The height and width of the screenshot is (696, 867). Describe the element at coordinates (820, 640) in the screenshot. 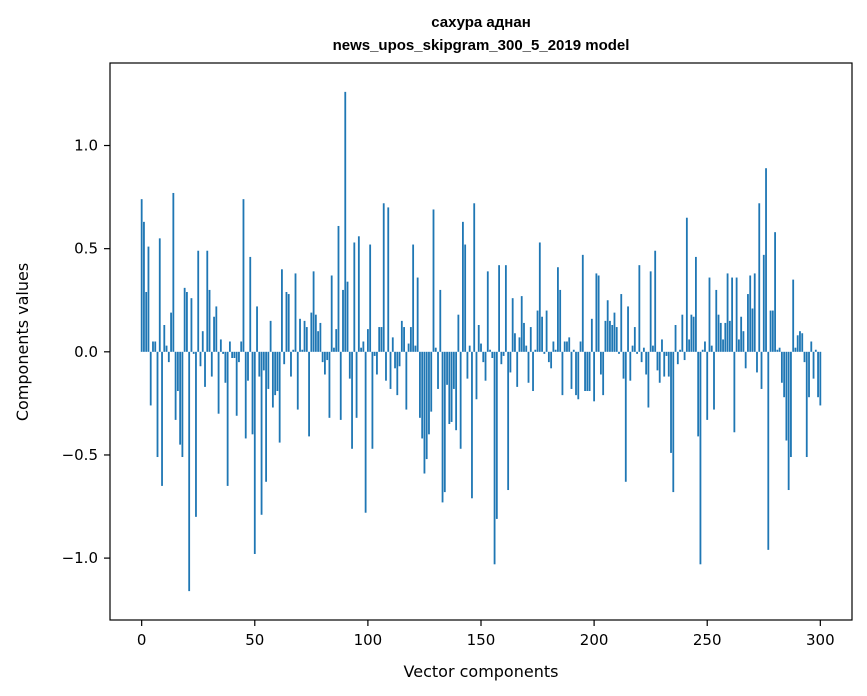

I see `x-tick-label: 300` at that location.